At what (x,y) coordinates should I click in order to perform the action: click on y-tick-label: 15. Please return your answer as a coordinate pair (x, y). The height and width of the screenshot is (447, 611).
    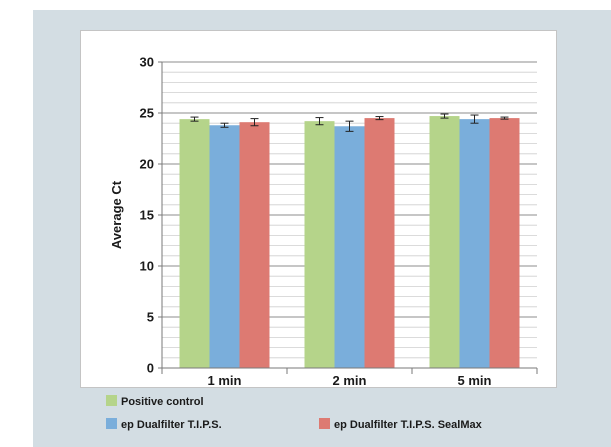
    Looking at the image, I should click on (147, 215).